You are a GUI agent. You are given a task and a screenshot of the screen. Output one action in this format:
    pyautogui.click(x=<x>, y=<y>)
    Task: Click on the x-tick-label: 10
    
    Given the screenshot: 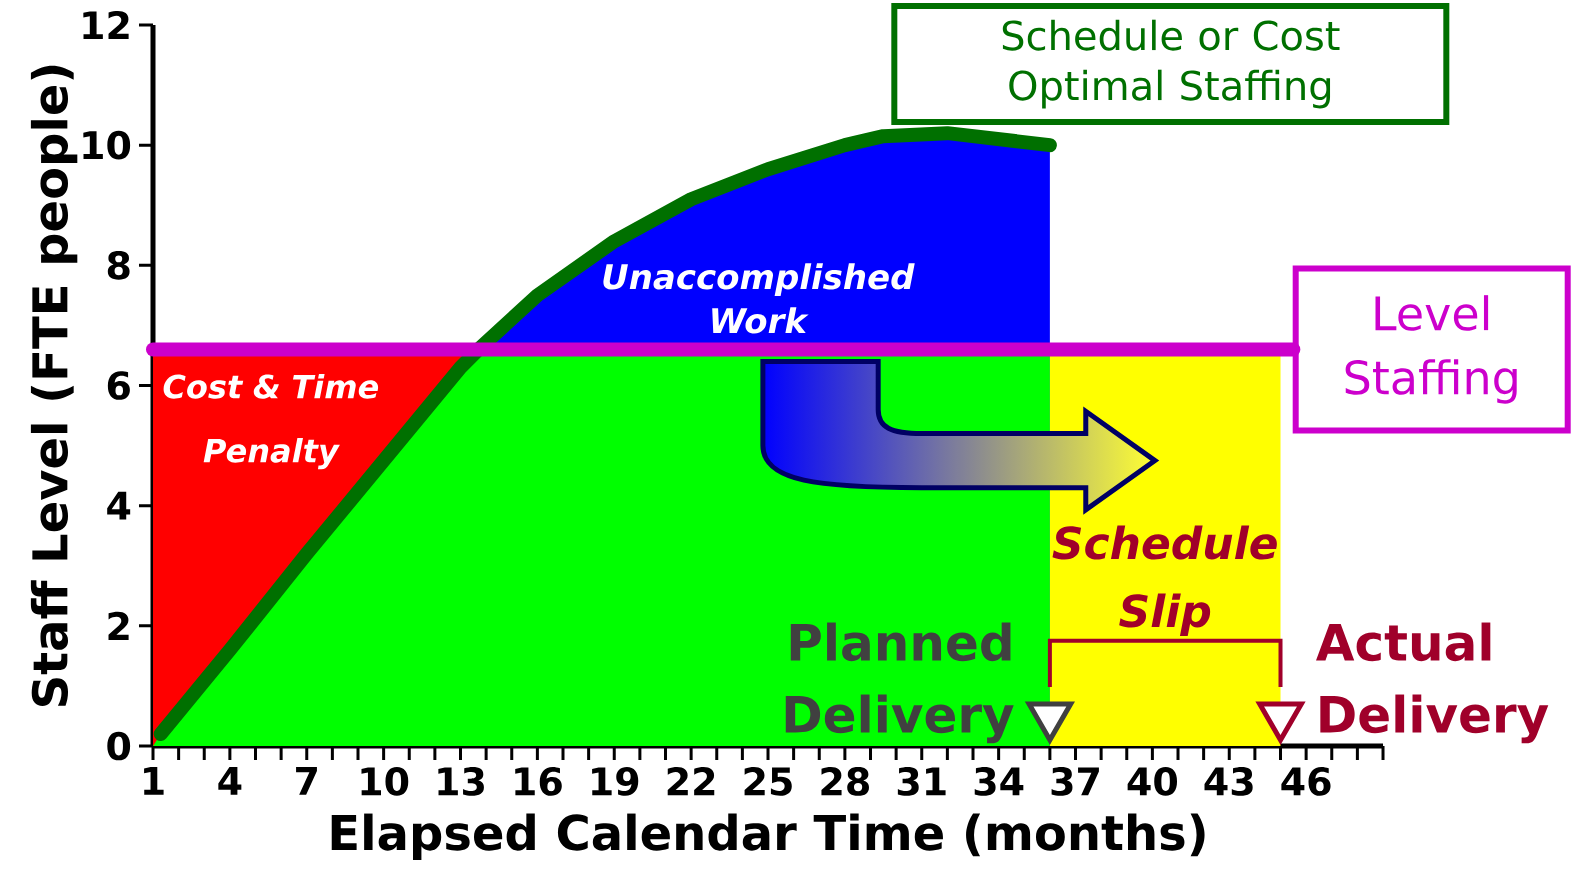 What is the action you would take?
    pyautogui.click(x=385, y=781)
    